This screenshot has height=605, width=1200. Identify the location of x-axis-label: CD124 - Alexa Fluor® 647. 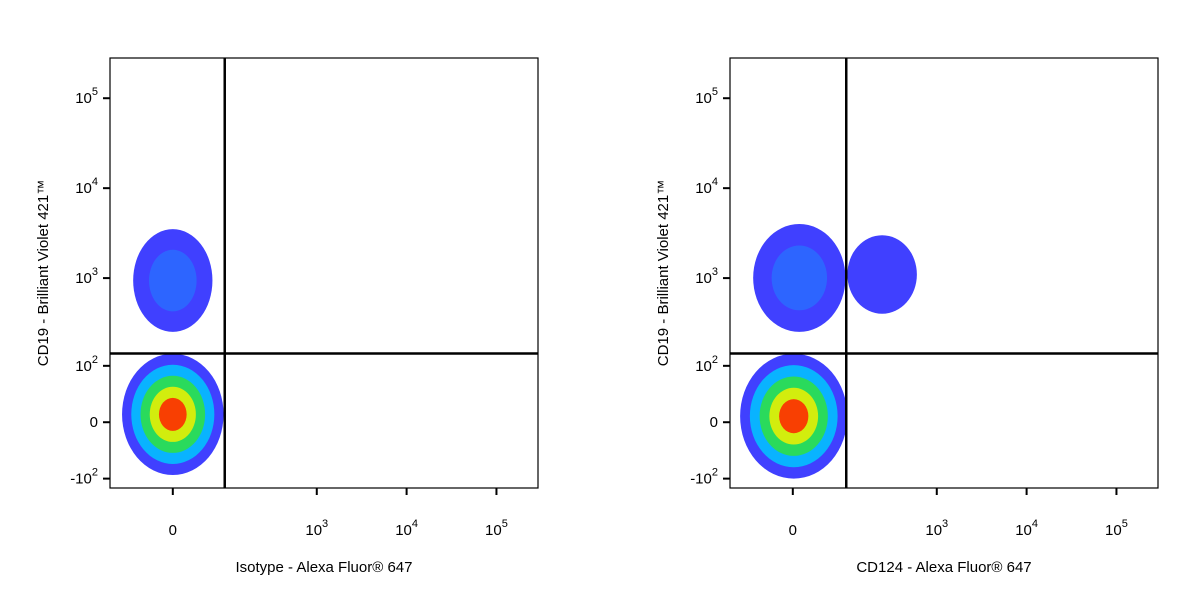
(943, 567).